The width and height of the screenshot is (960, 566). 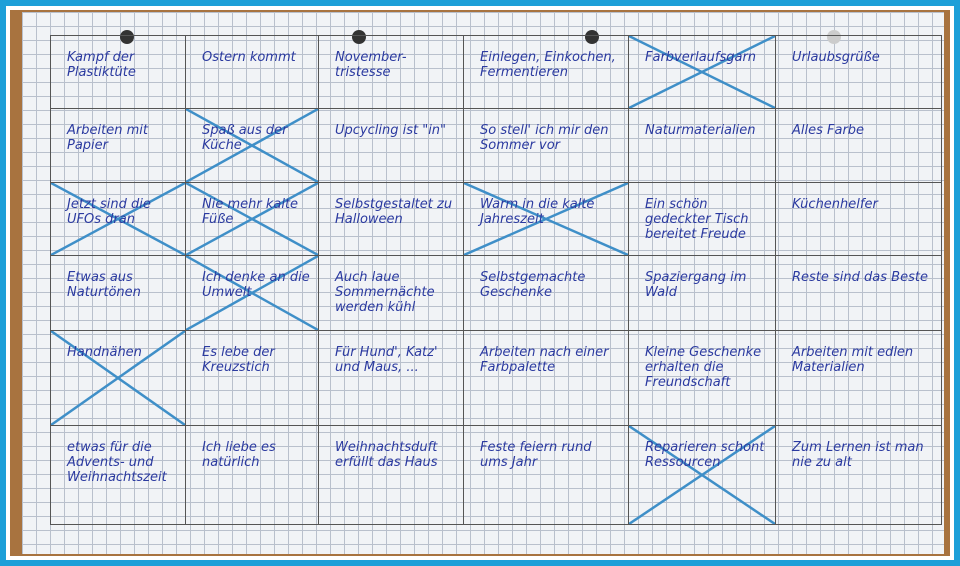 I want to click on topic-cell: Selbstgestaltet zu Halloween, so click(x=391, y=219).